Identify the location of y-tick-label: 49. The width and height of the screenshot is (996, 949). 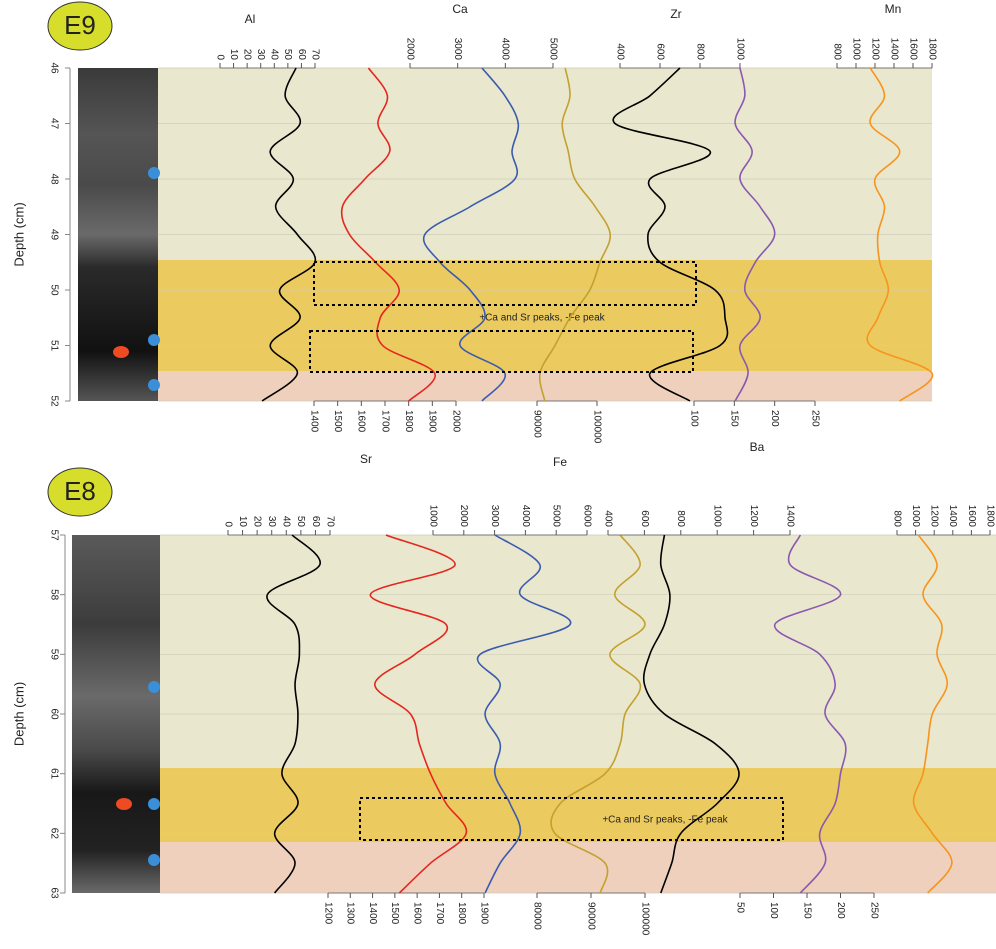
(53, 235).